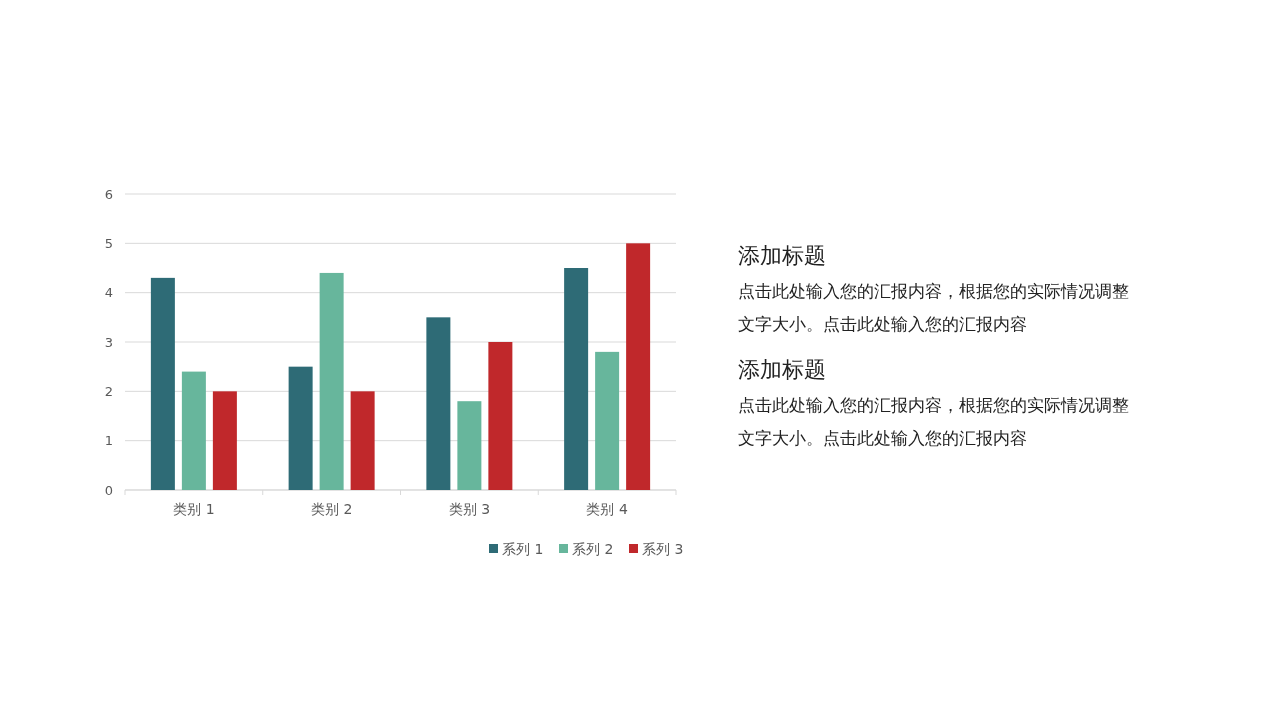 This screenshot has height=720, width=1280. I want to click on legend-label: 系列 1, so click(523, 548).